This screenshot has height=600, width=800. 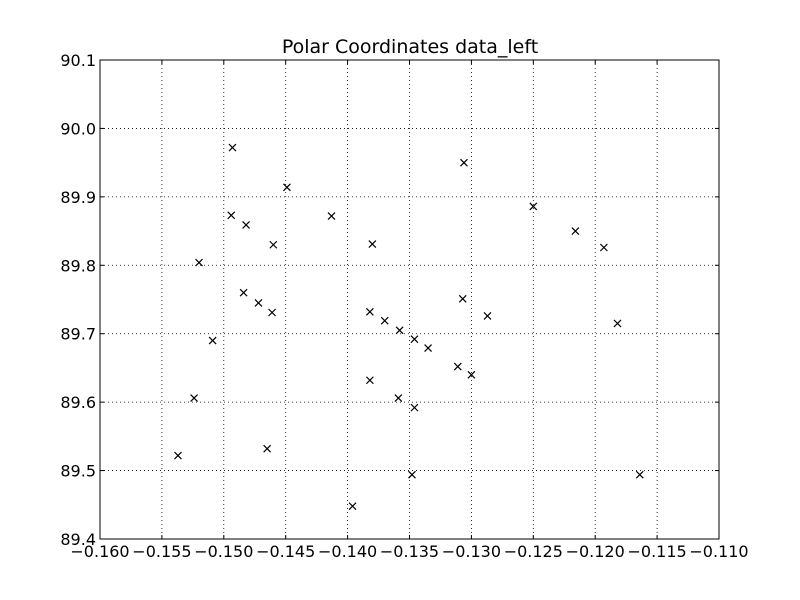 I want to click on x-tick-label: −0.115, so click(x=656, y=551).